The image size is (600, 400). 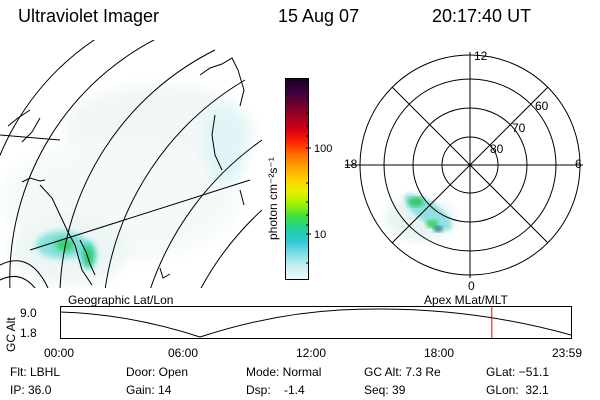 I want to click on status-glat: GLat: −51.1, so click(x=518, y=372).